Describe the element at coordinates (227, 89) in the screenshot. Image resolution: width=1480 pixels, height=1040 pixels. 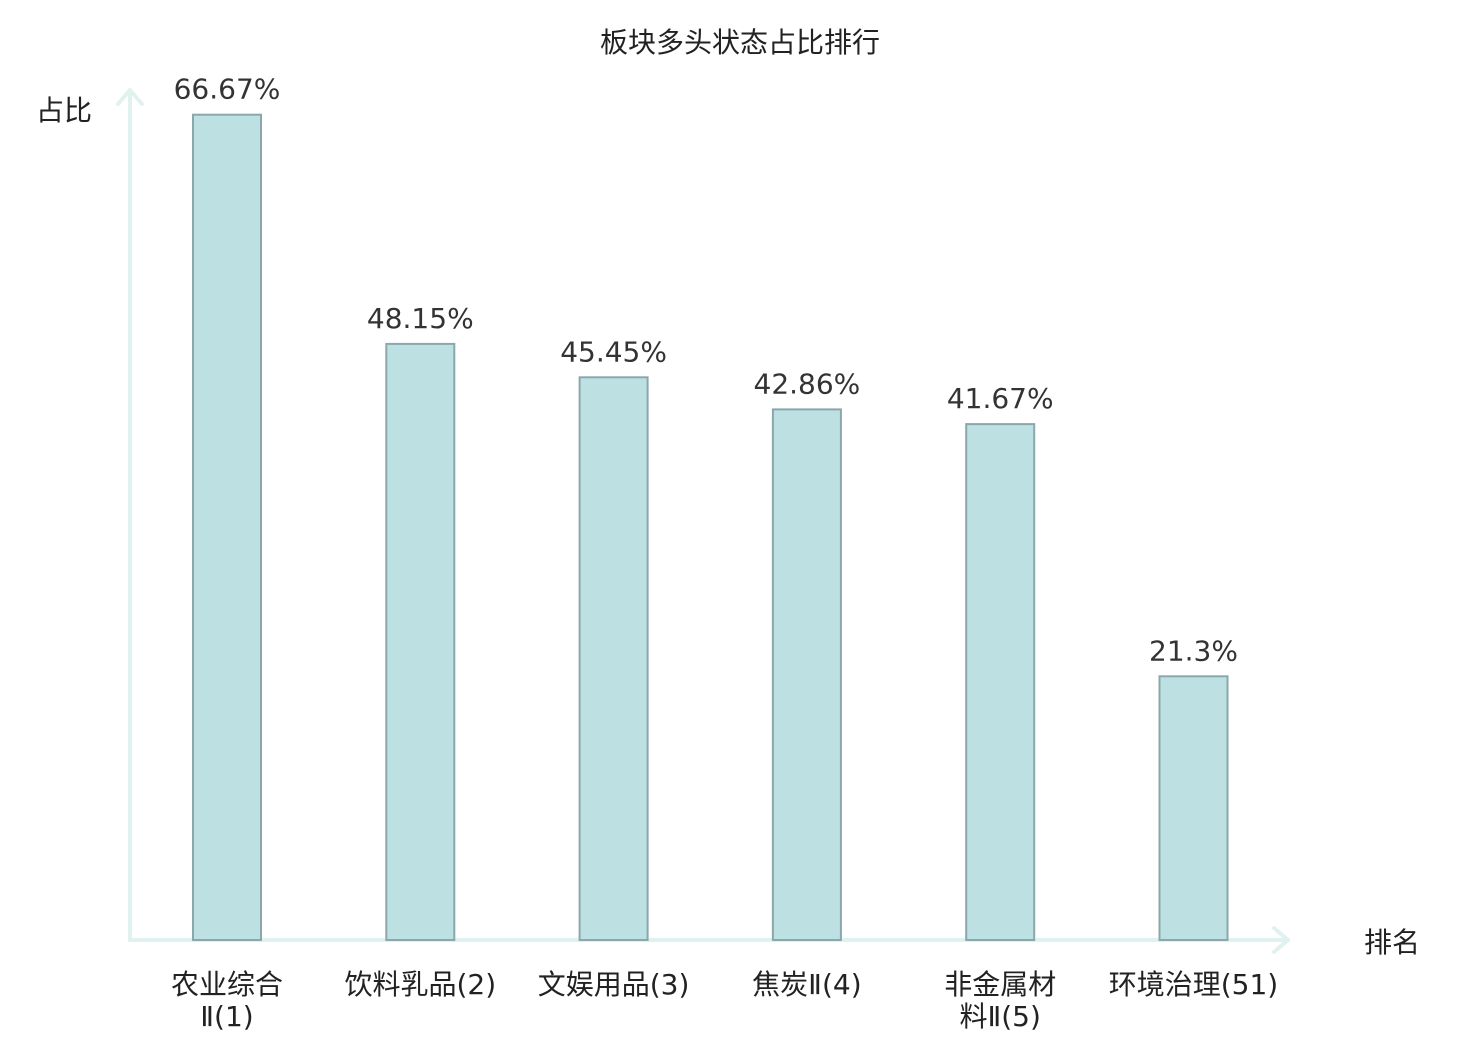
I see `value-label-1: 66.67%` at that location.